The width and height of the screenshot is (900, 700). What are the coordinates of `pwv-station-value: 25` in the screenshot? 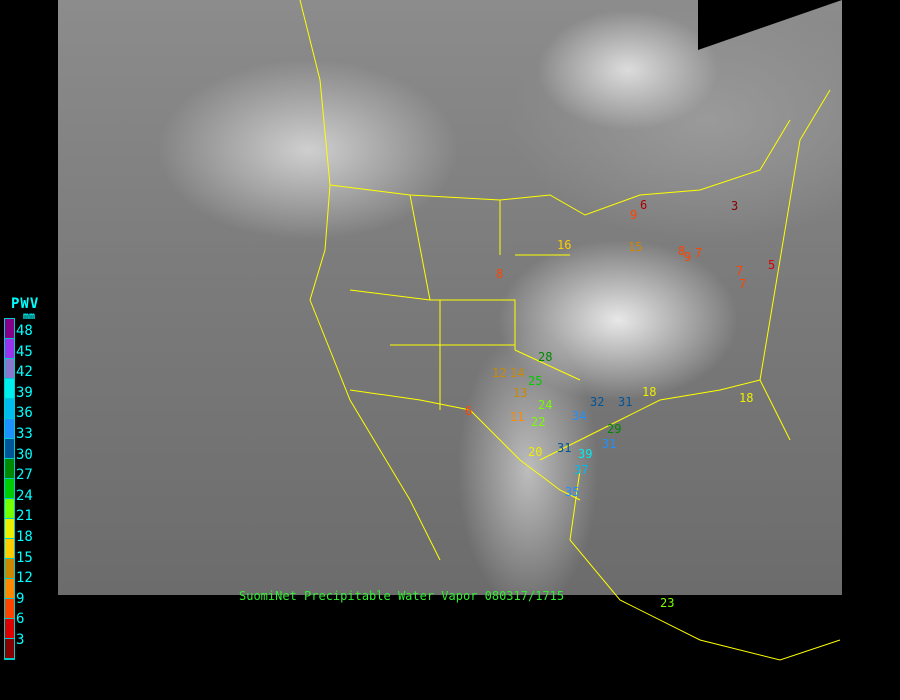 It's located at (535, 381).